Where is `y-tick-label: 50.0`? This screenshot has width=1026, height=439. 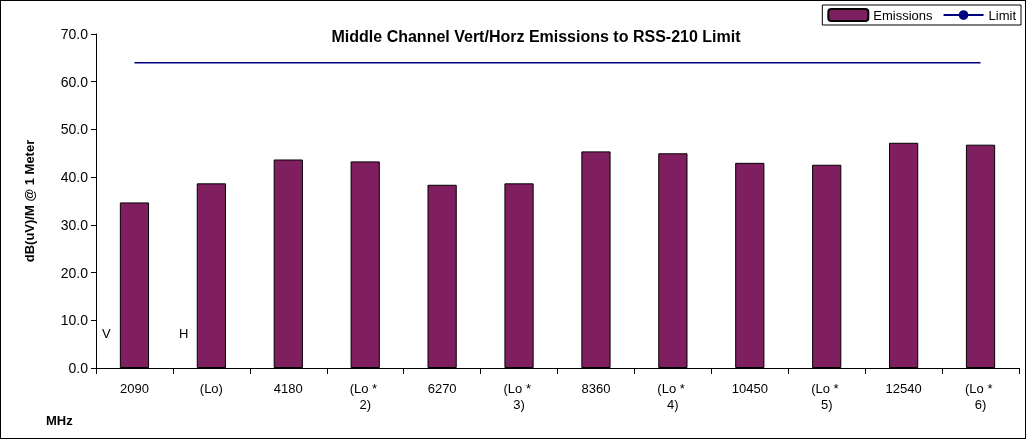 y-tick-label: 50.0 is located at coordinates (74, 129).